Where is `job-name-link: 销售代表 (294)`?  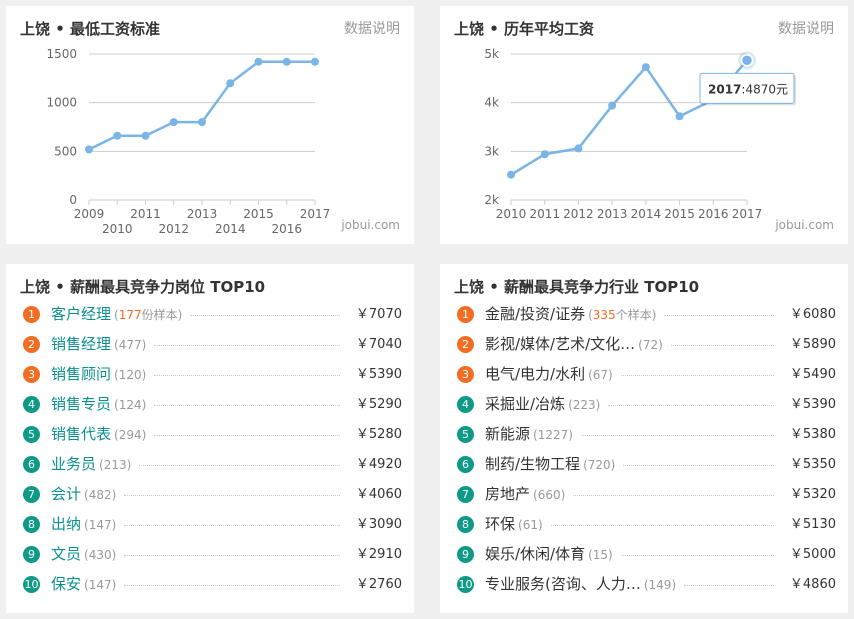 job-name-link: 销售代表 (294) is located at coordinates (98, 435).